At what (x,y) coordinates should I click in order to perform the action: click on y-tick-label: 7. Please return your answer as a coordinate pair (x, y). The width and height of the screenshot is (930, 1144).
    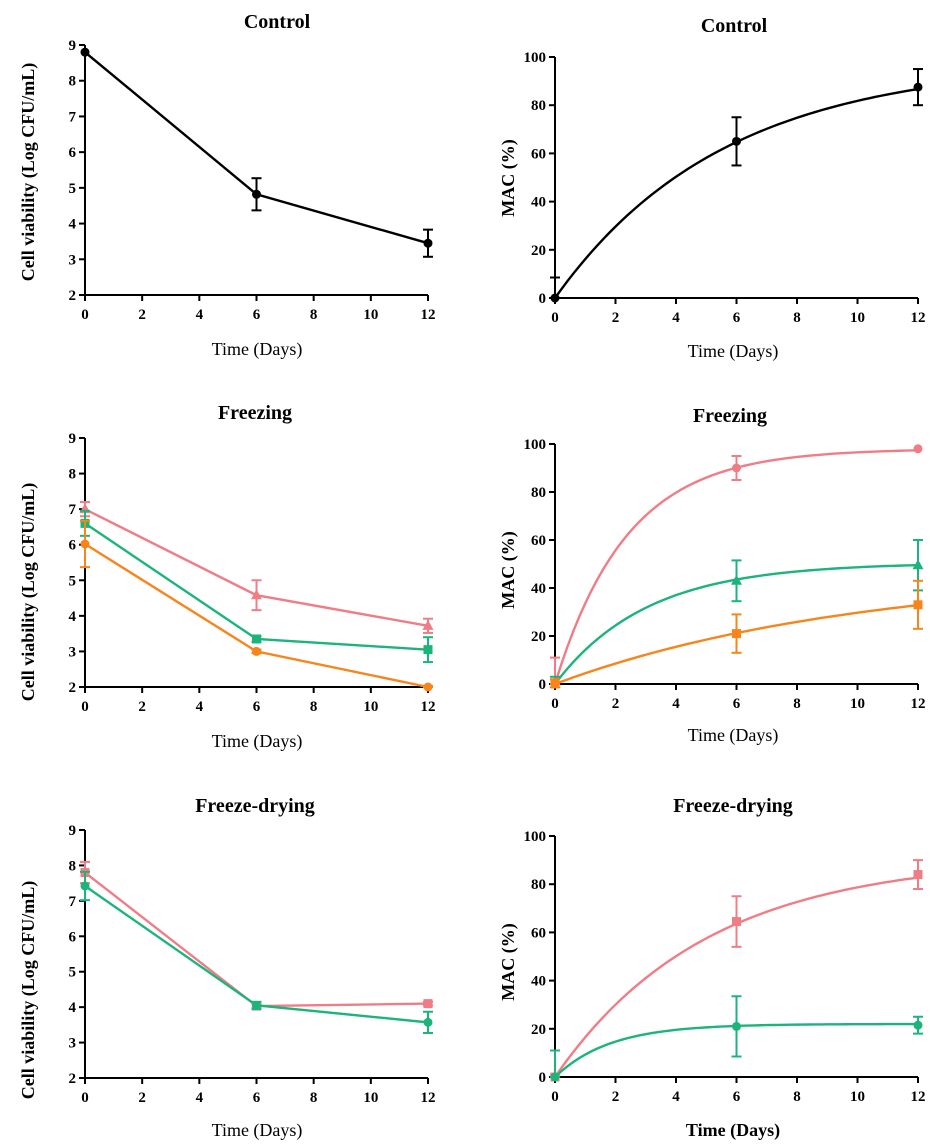
    Looking at the image, I should click on (73, 510).